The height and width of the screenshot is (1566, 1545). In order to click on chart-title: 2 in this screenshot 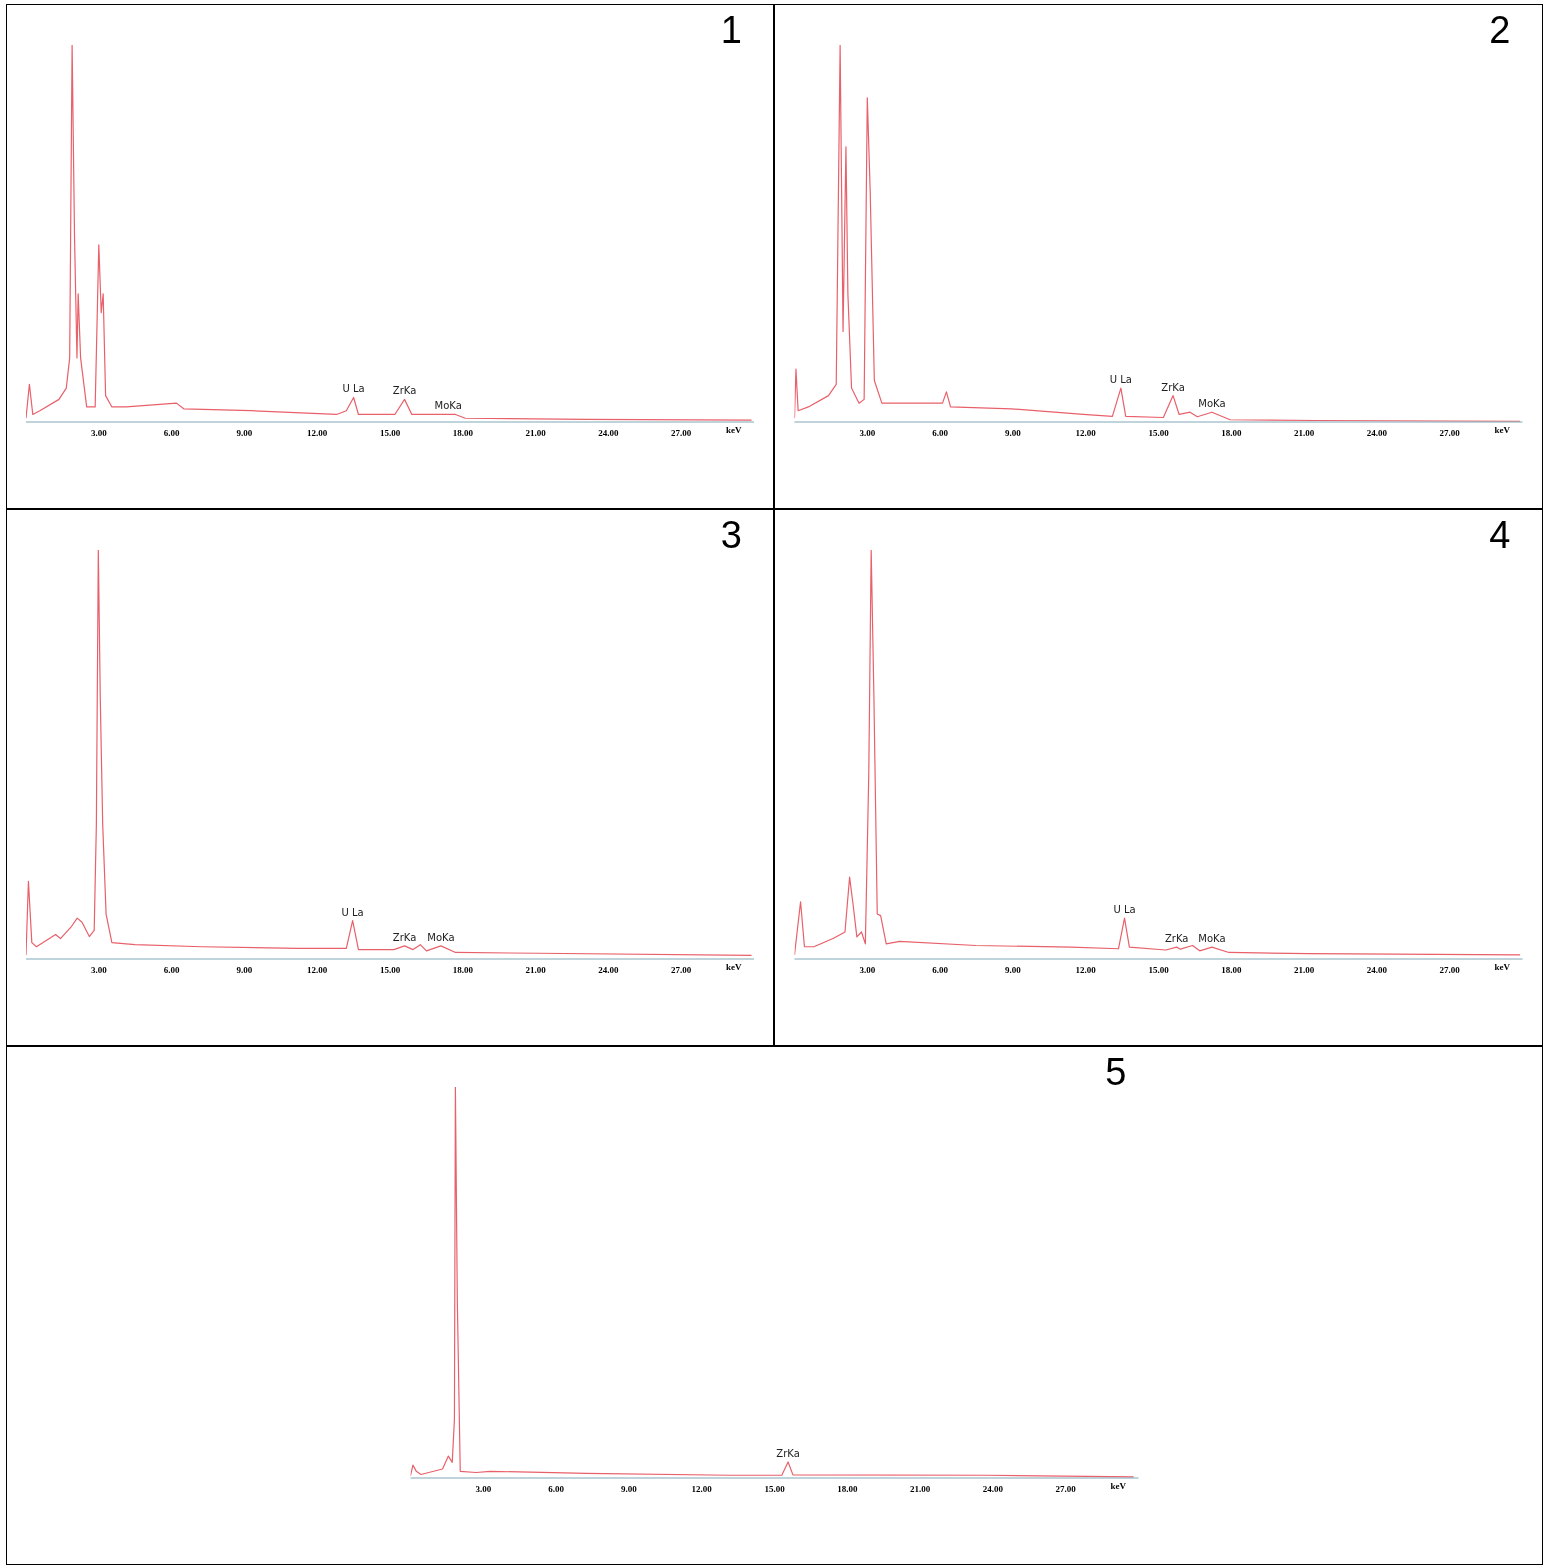, I will do `click(1500, 30)`.